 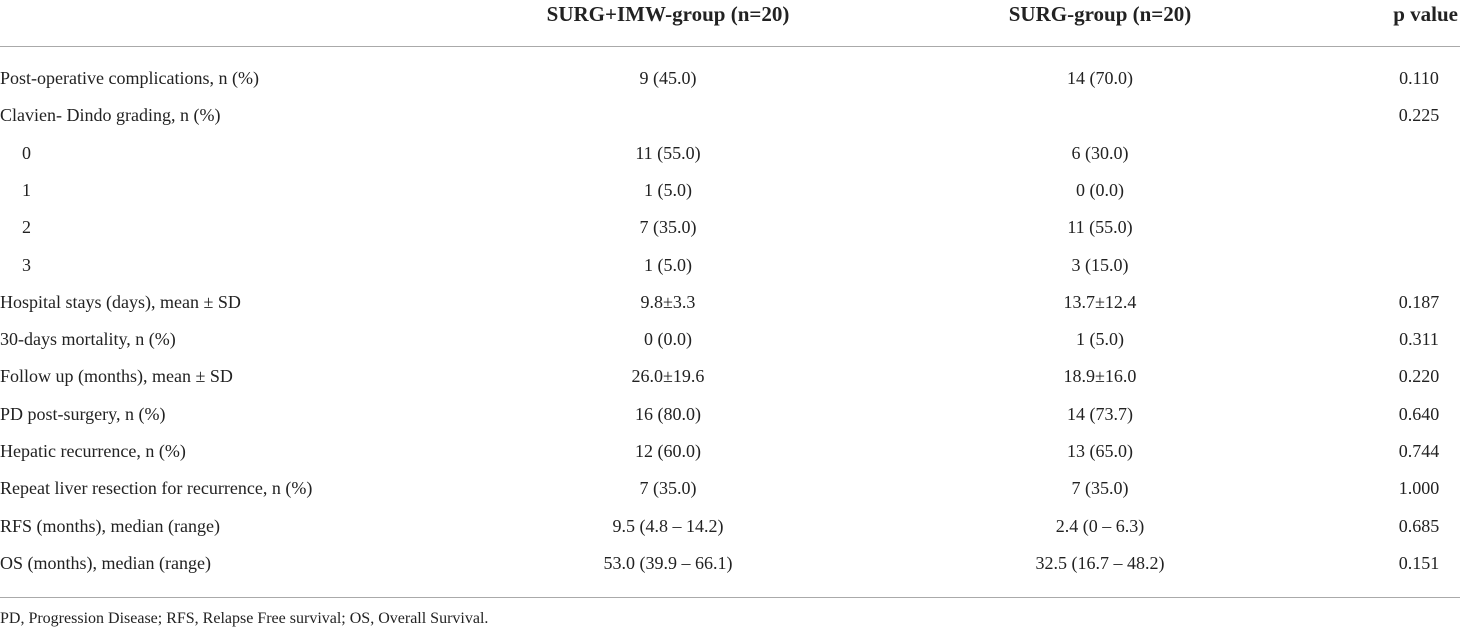 I want to click on cell-value: 2.4 (0 – 6.3), so click(x=1100, y=525).